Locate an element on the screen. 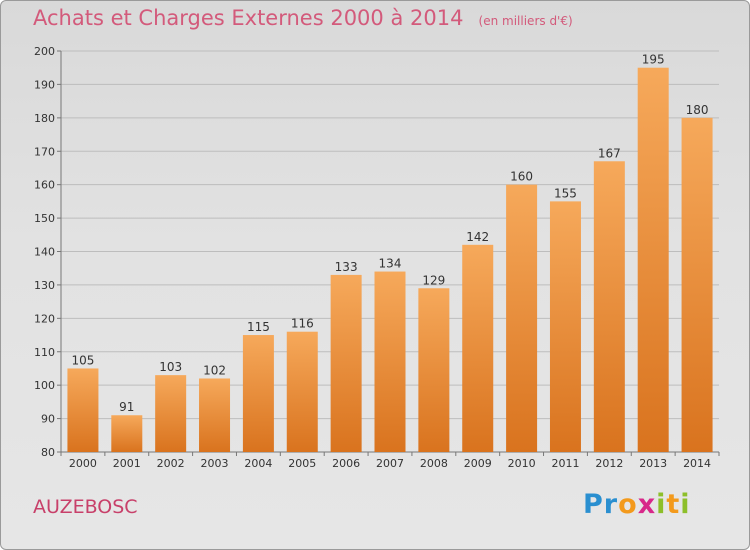 Image resolution: width=750 pixels, height=550 pixels. bar-2009 is located at coordinates (478, 348).